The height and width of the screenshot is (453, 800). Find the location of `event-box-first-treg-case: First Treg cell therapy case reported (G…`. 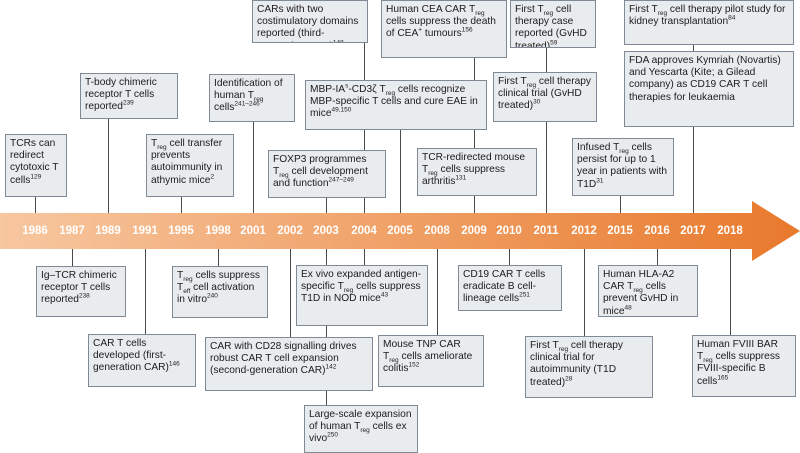

event-box-first-treg-case: First Treg cell therapy case reported (G… is located at coordinates (553, 24).